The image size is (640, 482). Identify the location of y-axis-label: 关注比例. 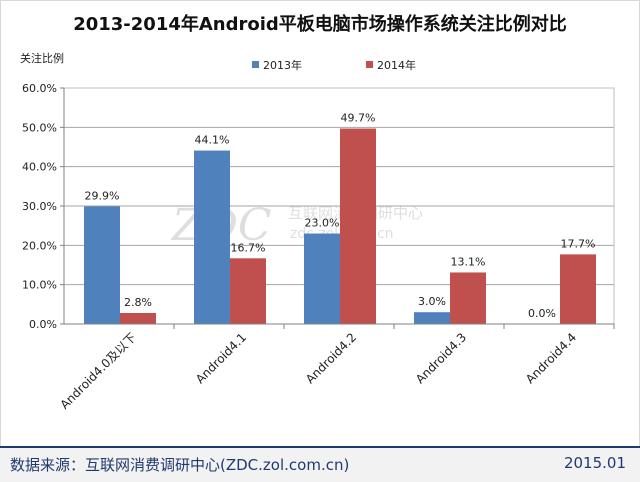
(42, 58).